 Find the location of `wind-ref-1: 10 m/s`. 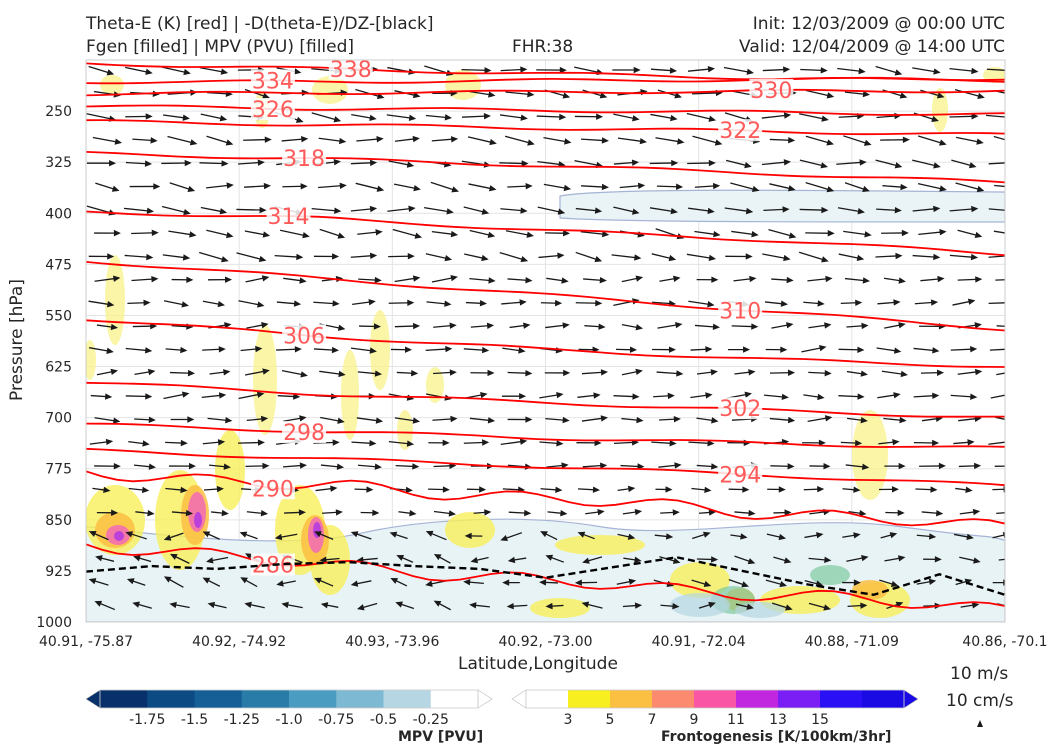

wind-ref-1: 10 m/s is located at coordinates (979, 674).